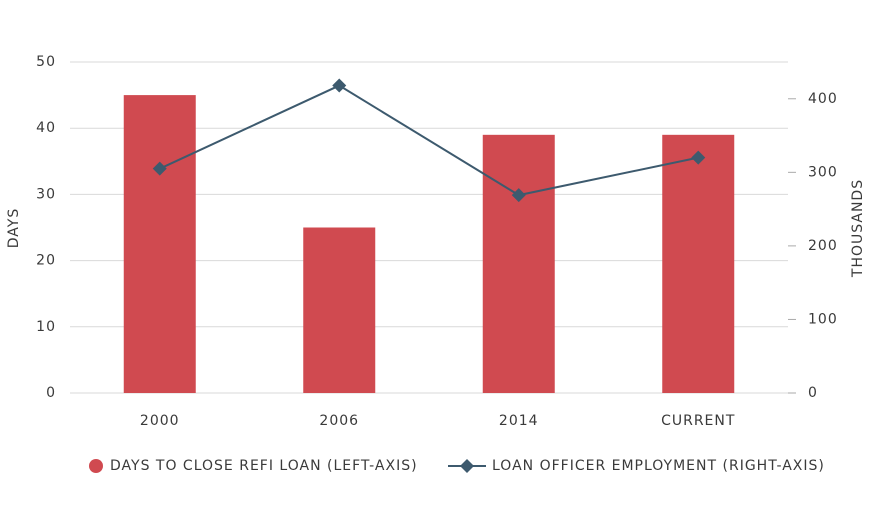 Image resolution: width=871 pixels, height=515 pixels. What do you see at coordinates (658, 466) in the screenshot?
I see `legend-label: LOAN OFFICER EMPLOYMENT (RIGHT-AXIS)` at bounding box center [658, 466].